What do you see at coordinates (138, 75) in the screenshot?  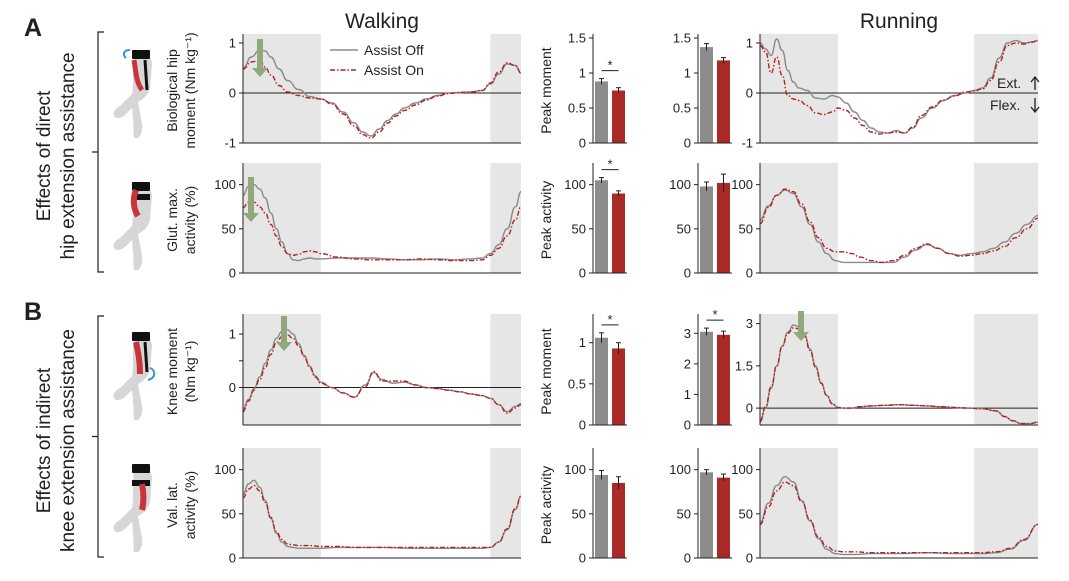 I see `hip-assist-leg-icon-muscle` at bounding box center [138, 75].